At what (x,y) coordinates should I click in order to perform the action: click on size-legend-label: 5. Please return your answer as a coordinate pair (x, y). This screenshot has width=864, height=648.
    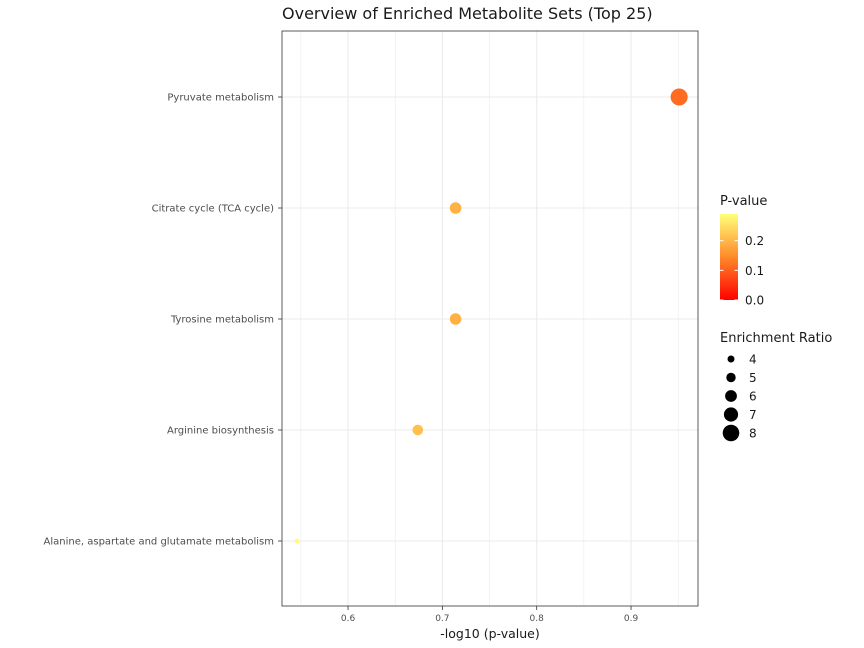
    Looking at the image, I should click on (753, 378).